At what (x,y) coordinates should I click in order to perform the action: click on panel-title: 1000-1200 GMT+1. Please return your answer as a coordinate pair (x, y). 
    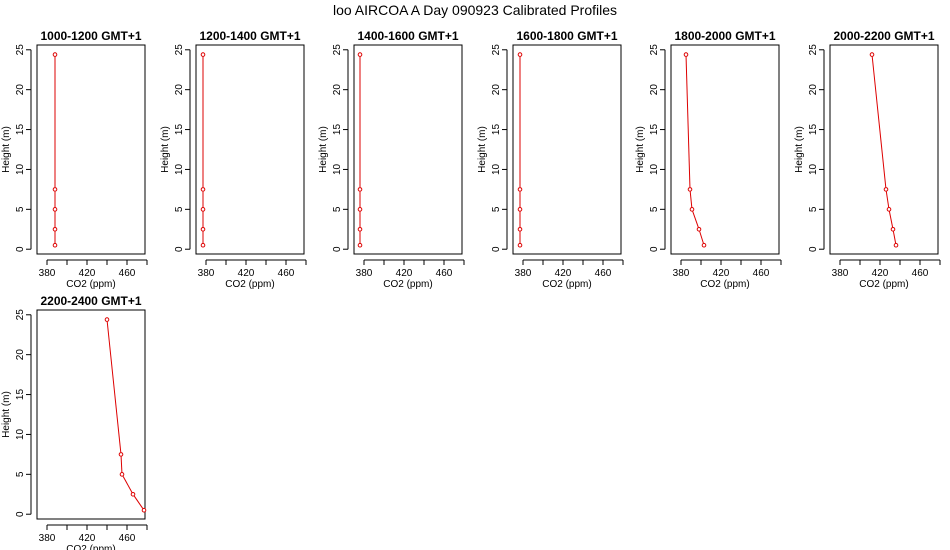
    Looking at the image, I should click on (90, 36).